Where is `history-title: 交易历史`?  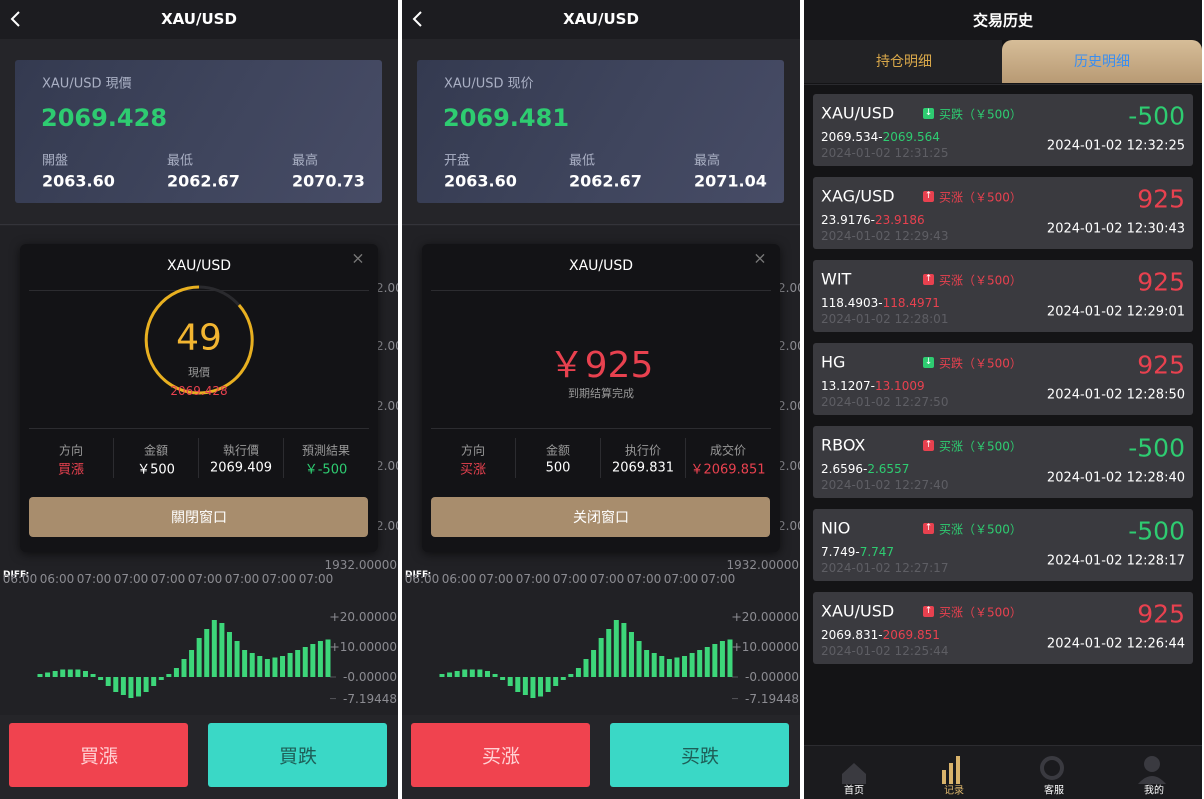
history-title: 交易历史 is located at coordinates (1003, 20).